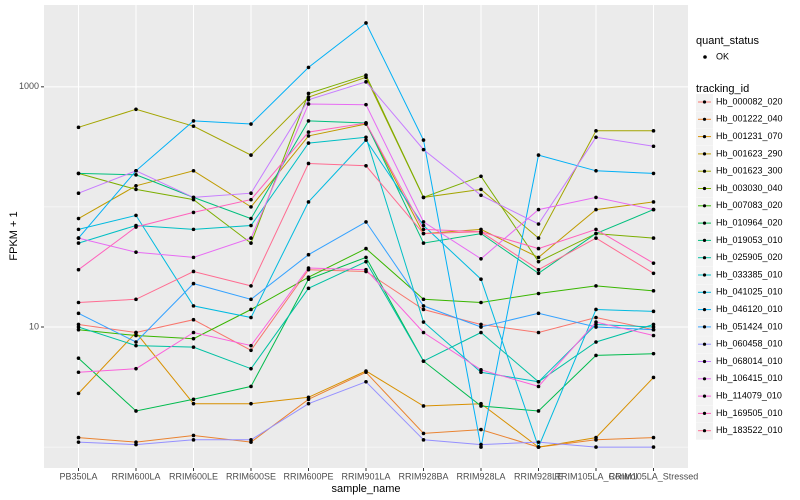  What do you see at coordinates (749, 292) in the screenshot?
I see `legend-label: Hb_041025_010` at bounding box center [749, 292].